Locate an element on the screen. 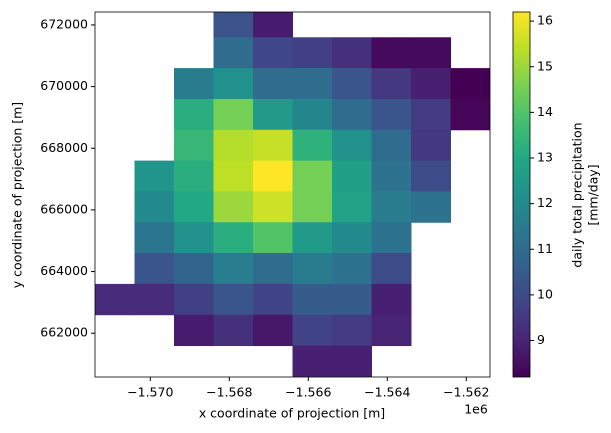 Image resolution: width=611 pixels, height=433 pixels. colorbar-tick-label: 9 is located at coordinates (541, 339).